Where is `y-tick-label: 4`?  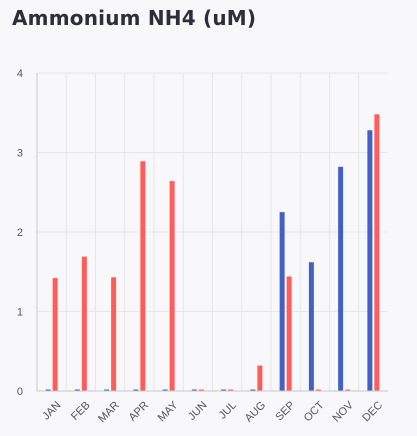 y-tick-label: 4 is located at coordinates (20, 74).